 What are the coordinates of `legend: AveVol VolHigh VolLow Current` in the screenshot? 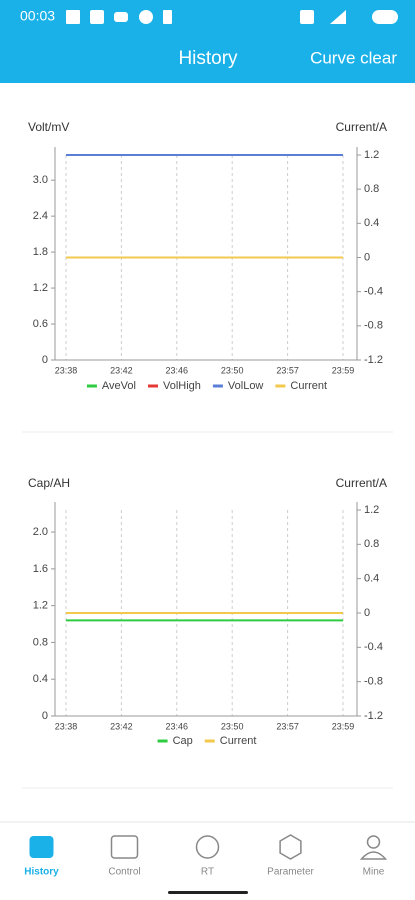 It's located at (206, 386).